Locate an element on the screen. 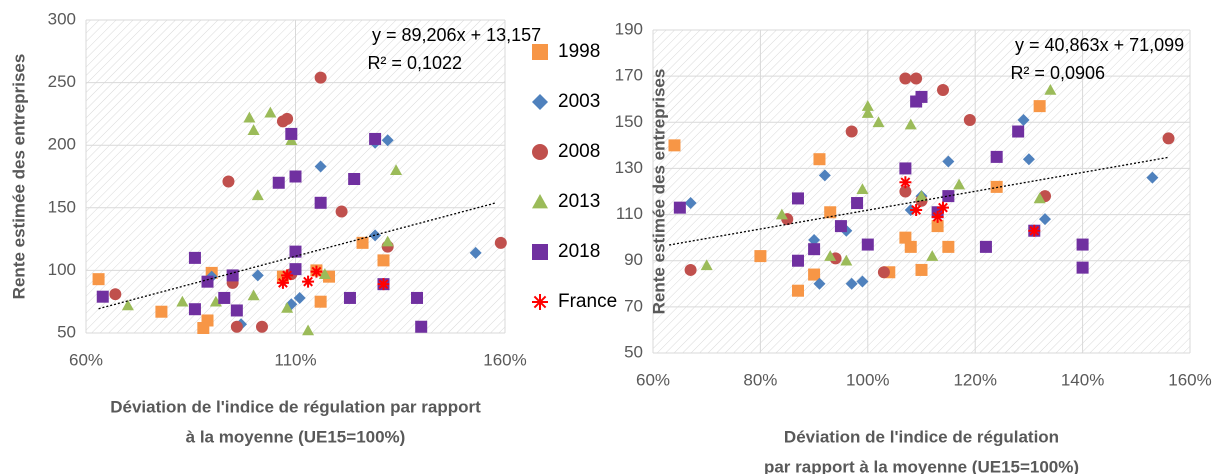 The image size is (1232, 474). x-tick-label: 160% is located at coordinates (504, 359).